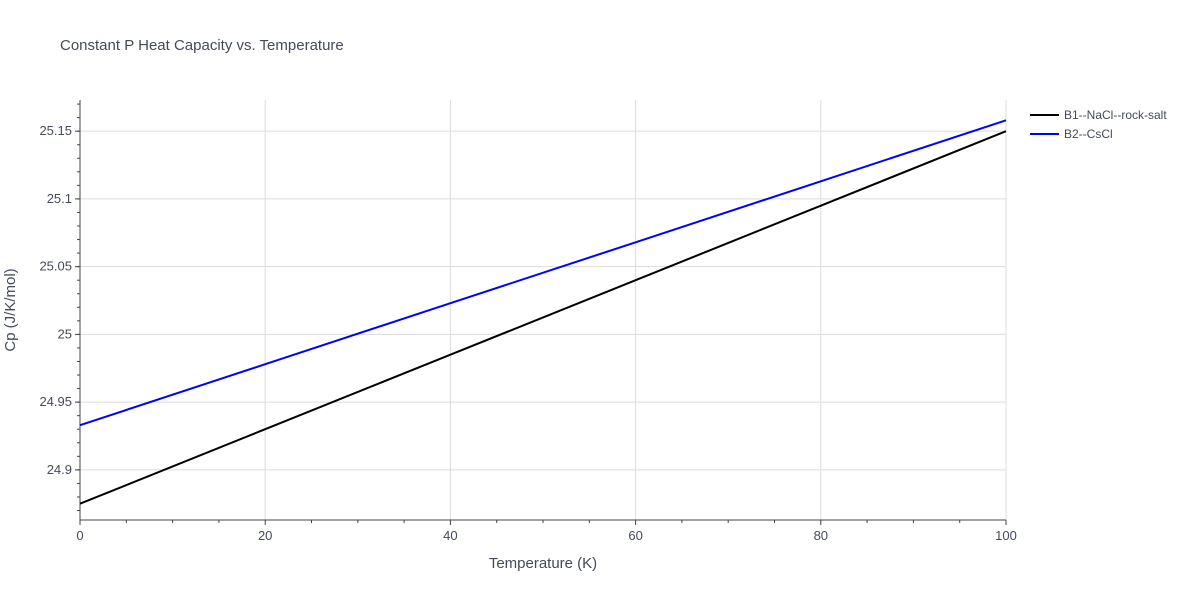  What do you see at coordinates (821, 535) in the screenshot?
I see `x-tick-label: 80` at bounding box center [821, 535].